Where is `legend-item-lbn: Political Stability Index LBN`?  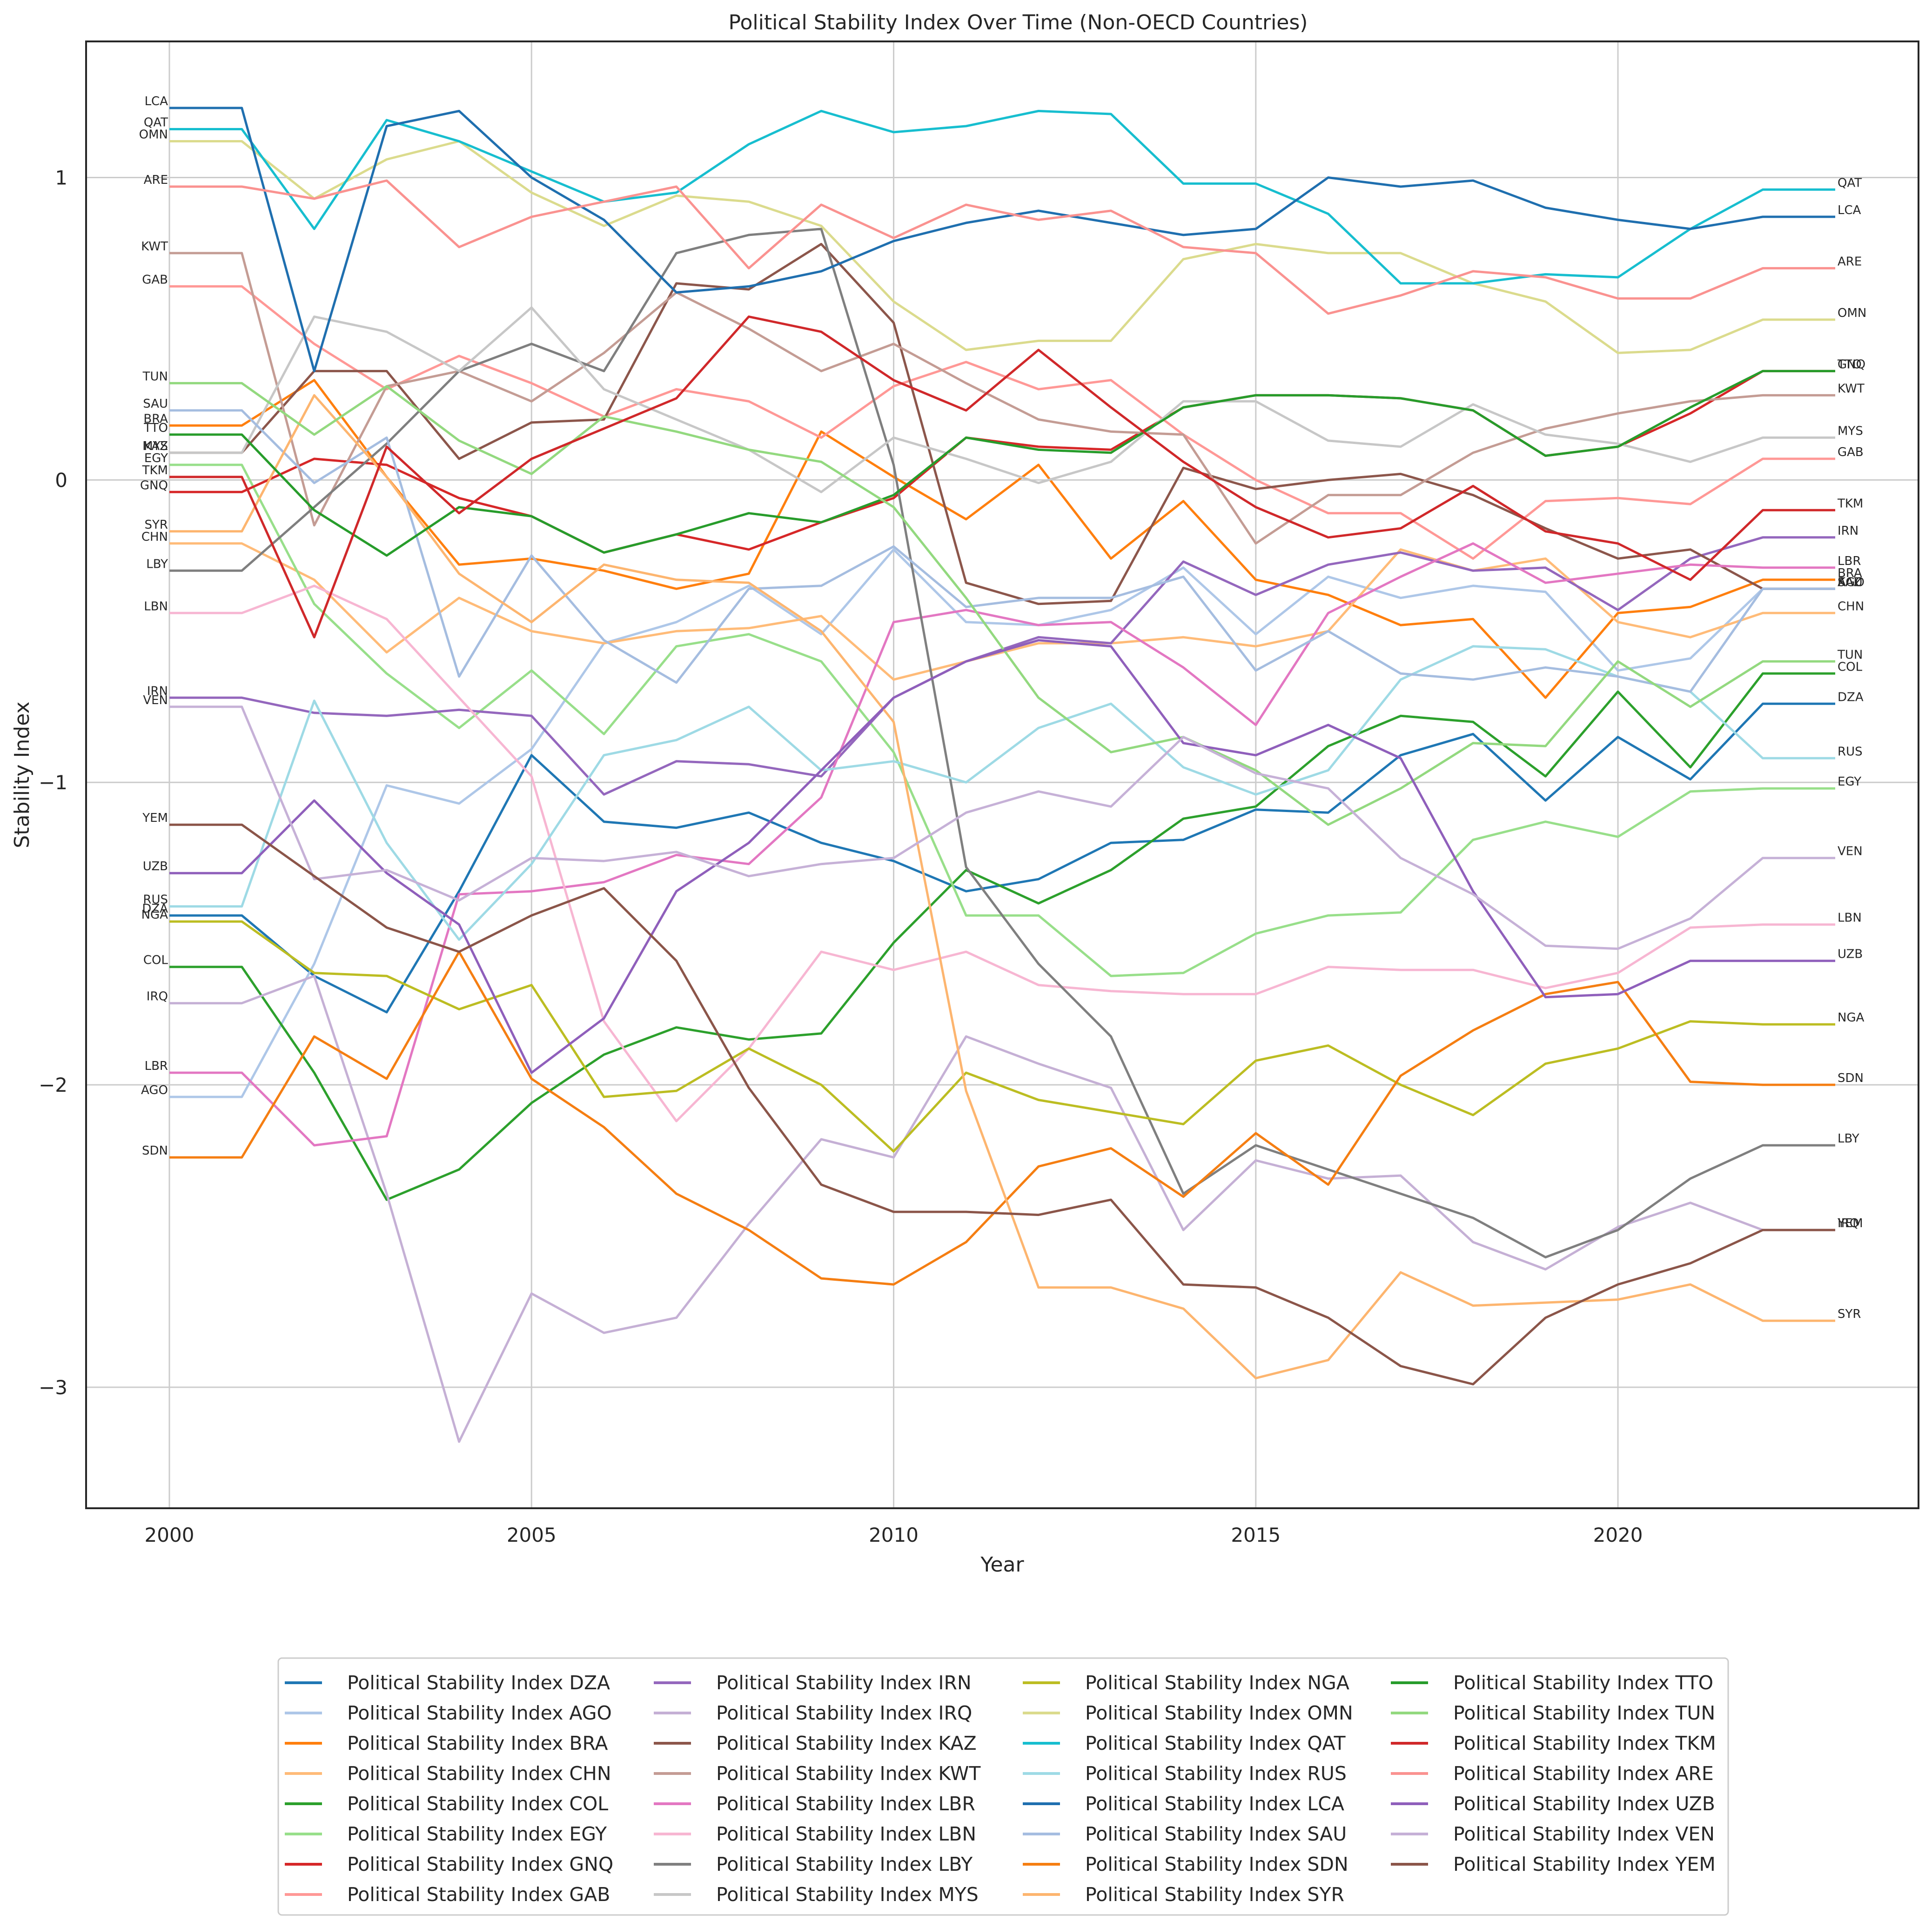 legend-item-lbn: Political Stability Index LBN is located at coordinates (815, 1834).